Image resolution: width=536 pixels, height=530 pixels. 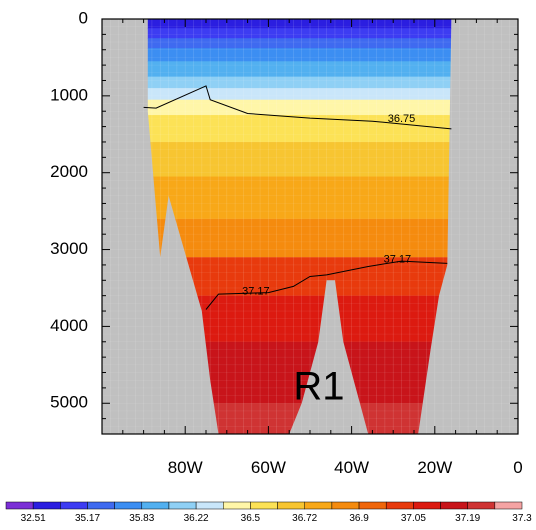 What do you see at coordinates (434, 467) in the screenshot?
I see `x-tick-label: 20W` at bounding box center [434, 467].